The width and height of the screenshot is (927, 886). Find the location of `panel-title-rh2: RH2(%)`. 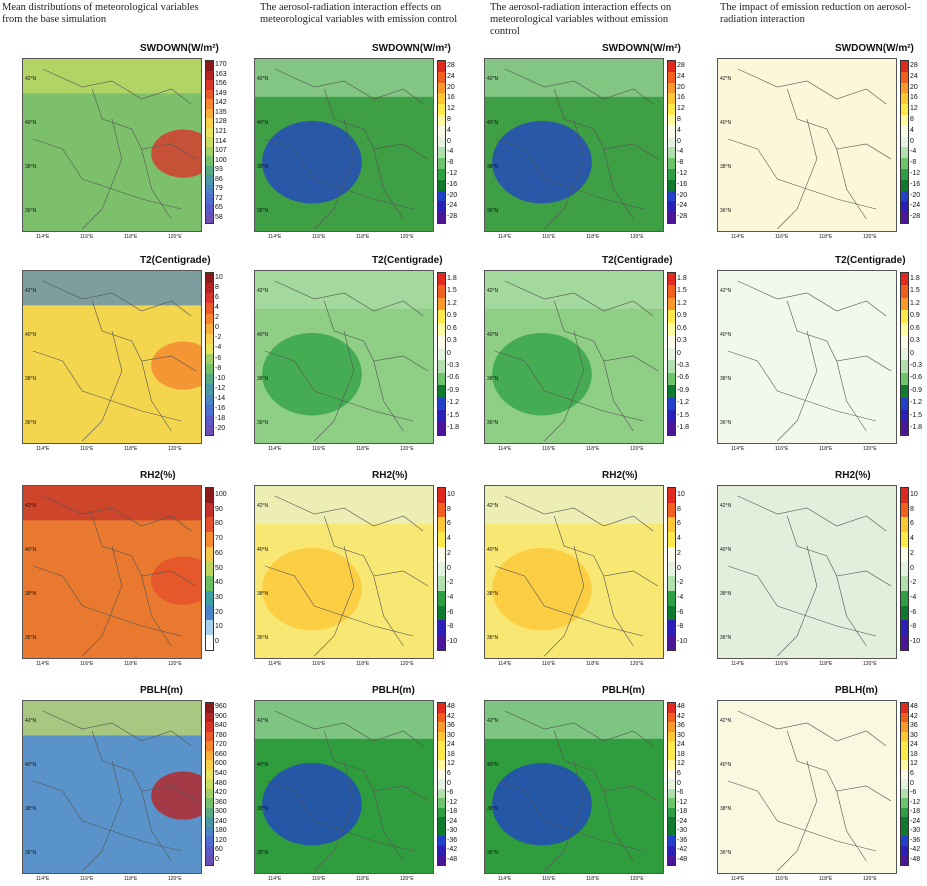

panel-title-rh2: RH2(%) is located at coordinates (390, 475).